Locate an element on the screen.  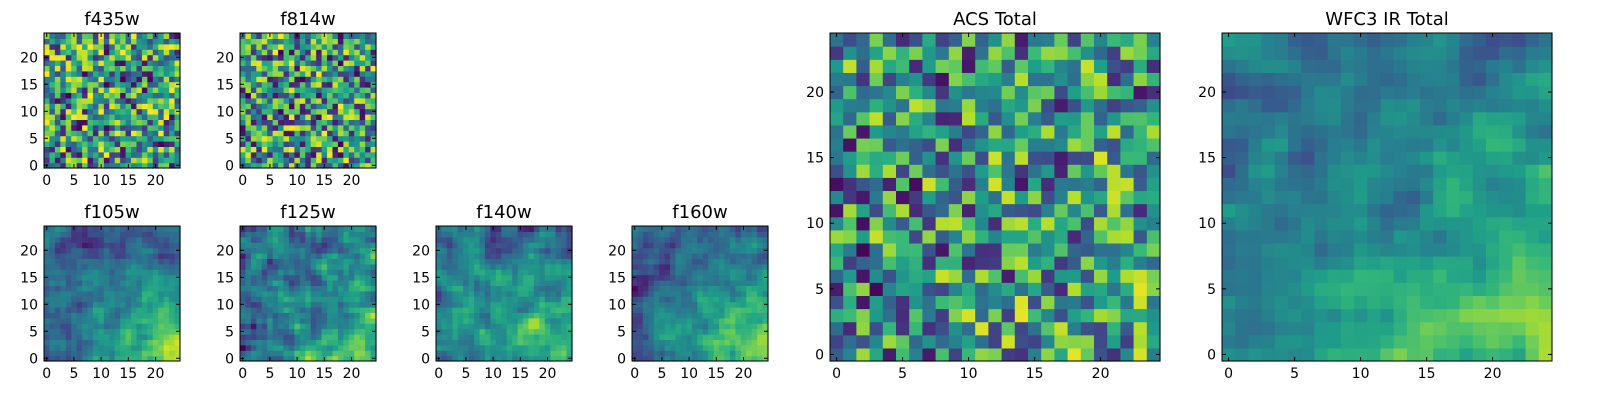
panel-title: f125w is located at coordinates (307, 212).